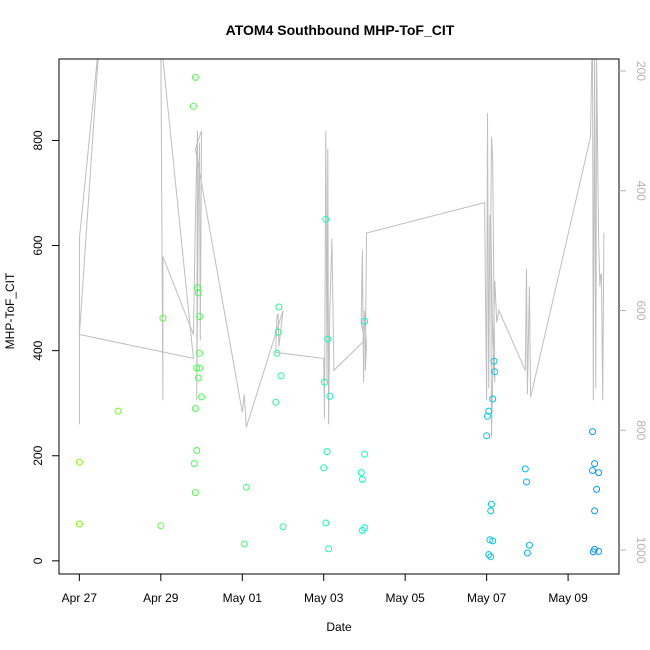 Image resolution: width=650 pixels, height=650 pixels. Describe the element at coordinates (641, 310) in the screenshot. I see `right-y-tick-label: 600` at that location.